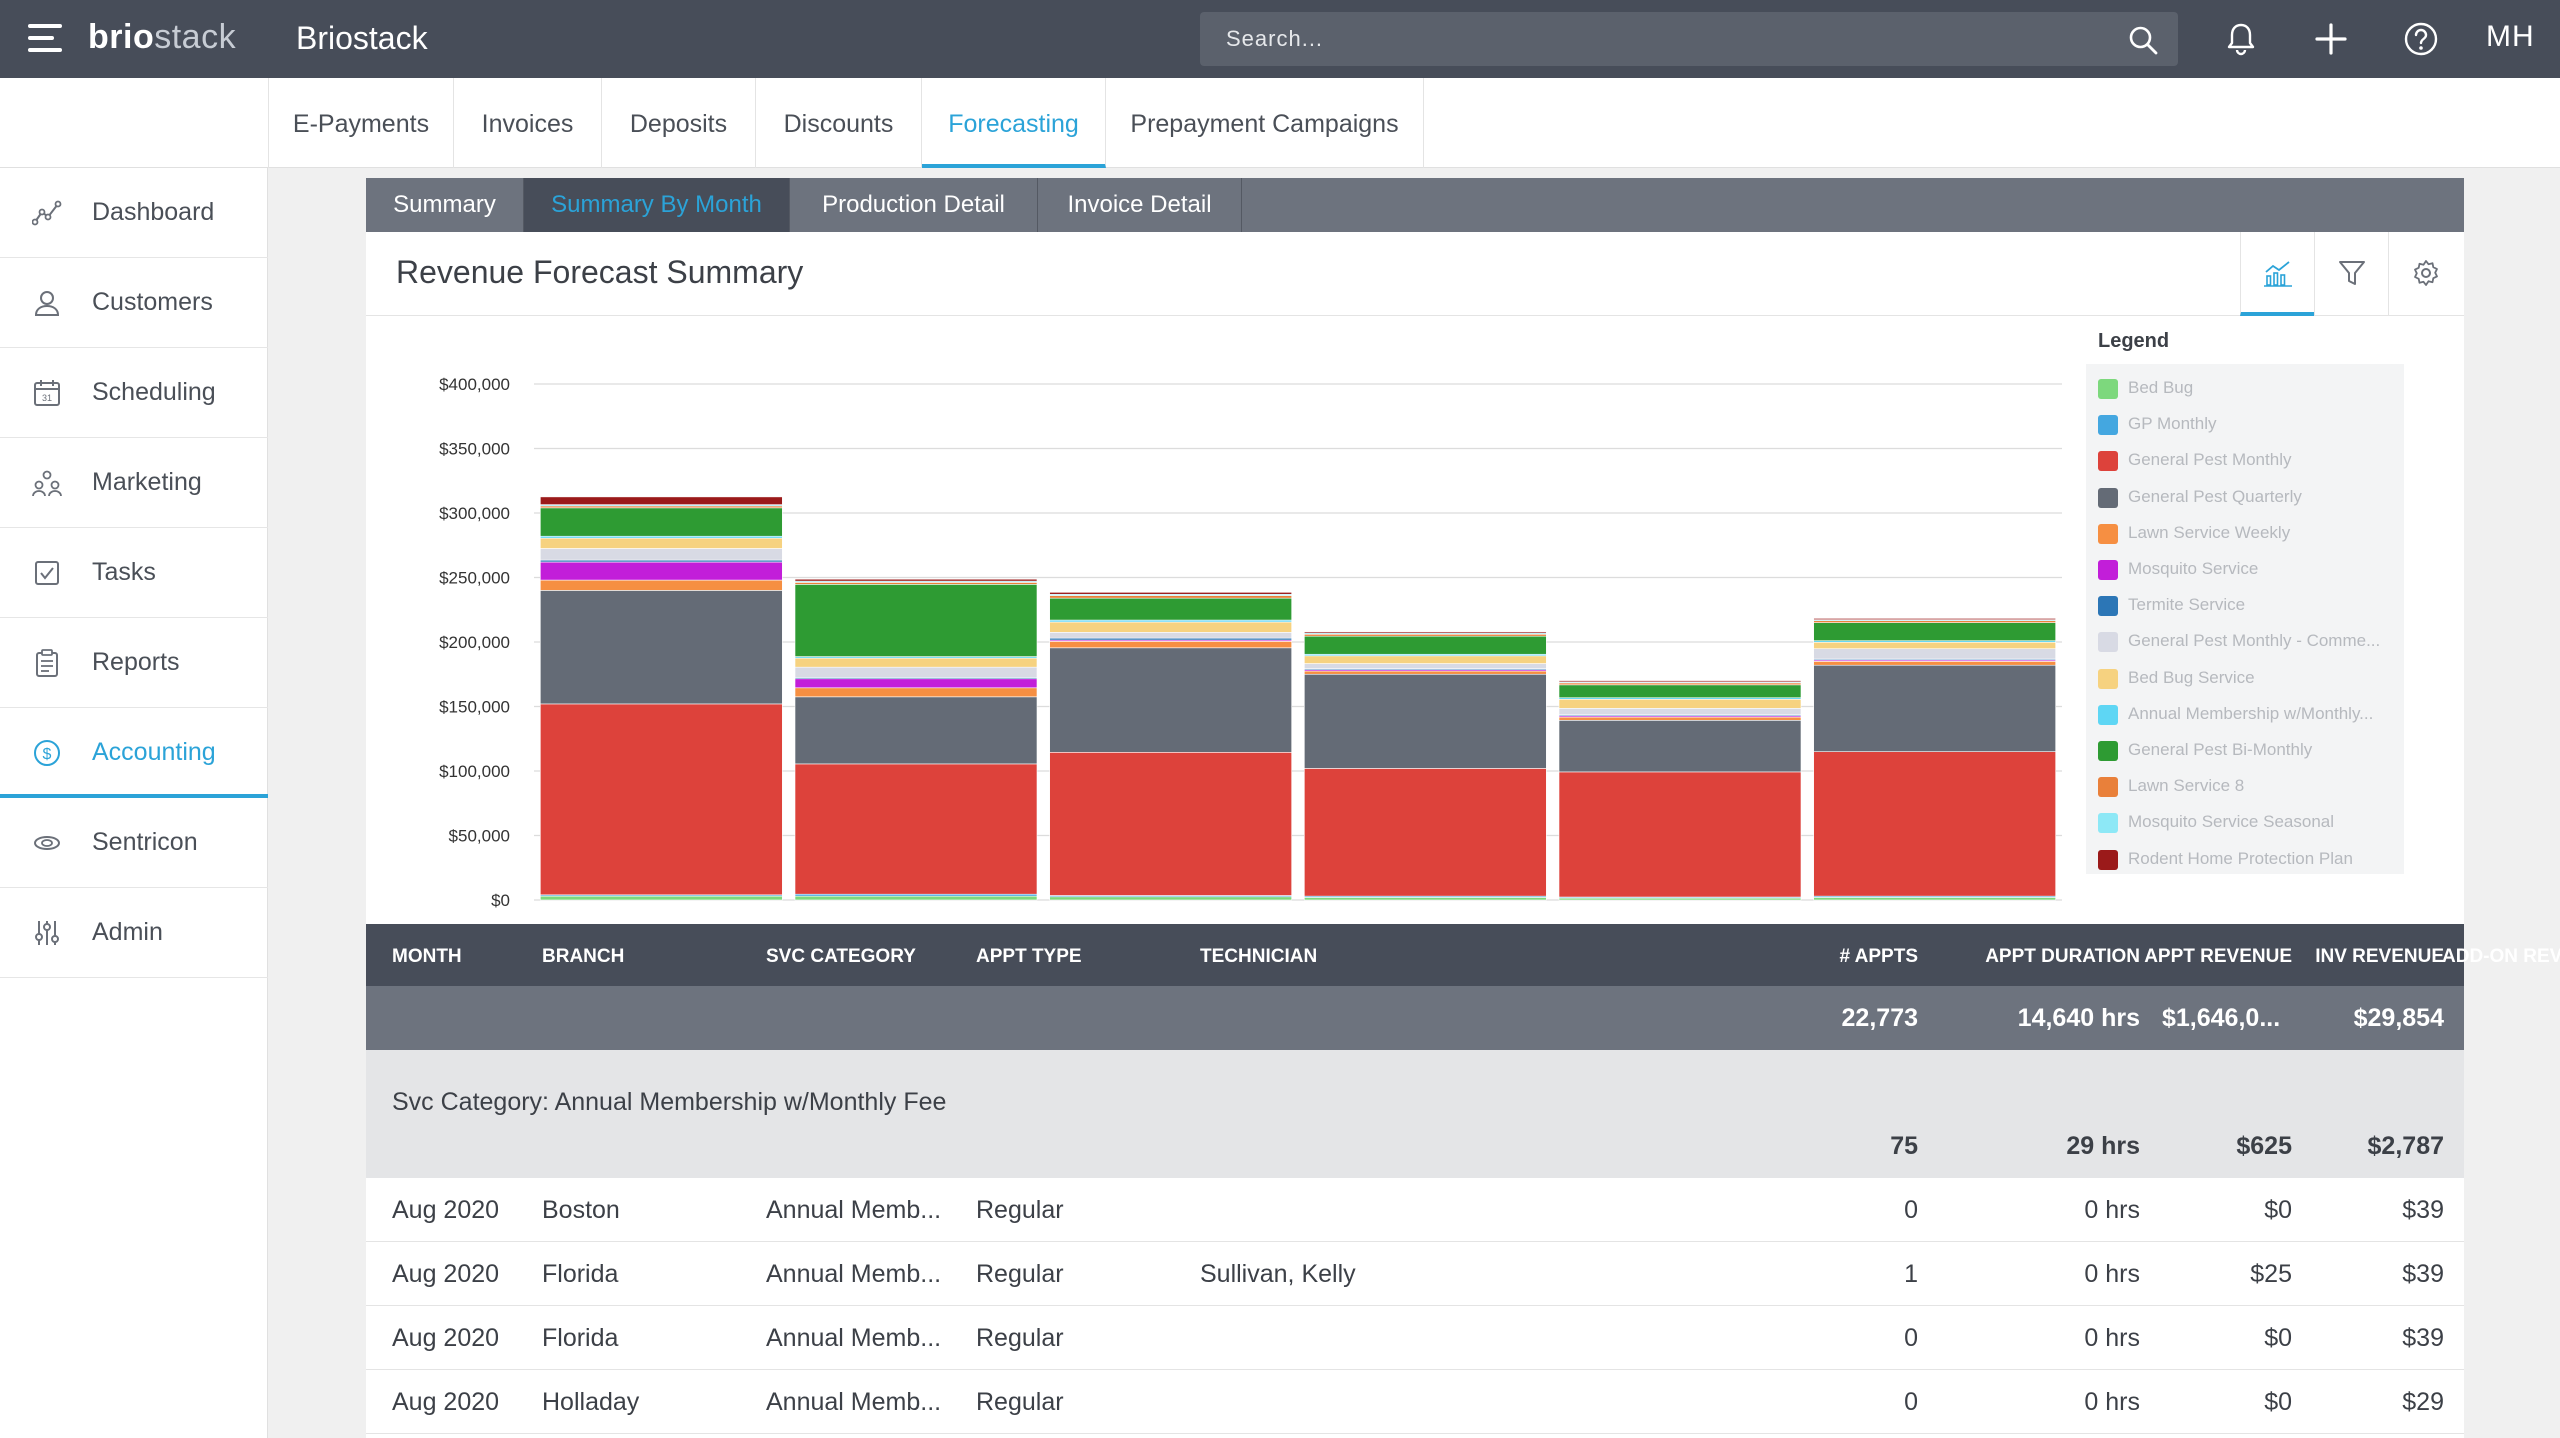 The height and width of the screenshot is (1438, 2560). What do you see at coordinates (134, 393) in the screenshot?
I see `sidebar-item-scheduling: 31 Scheduling` at bounding box center [134, 393].